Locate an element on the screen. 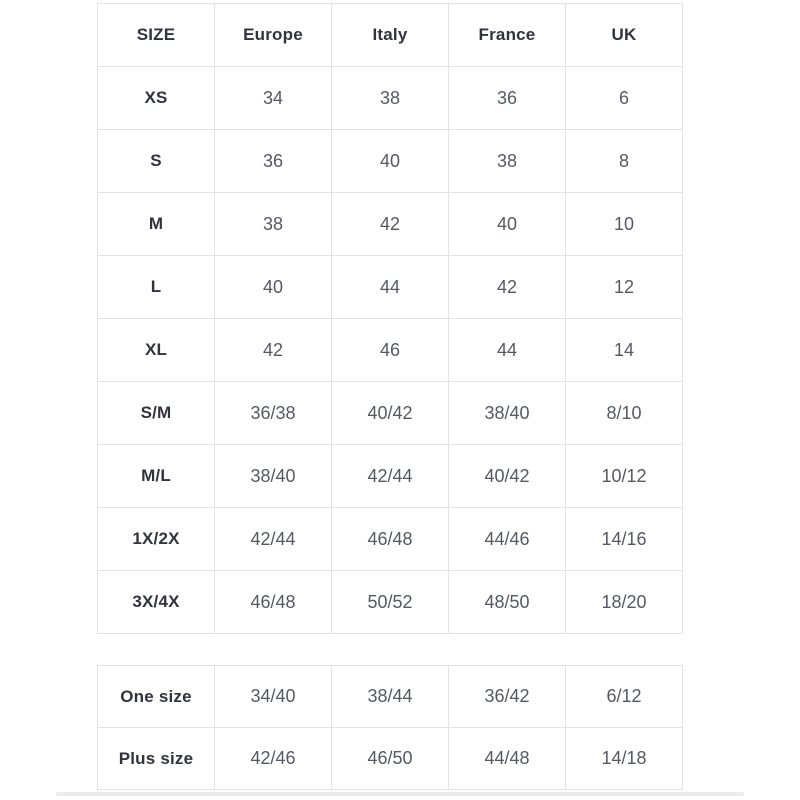  value-cell: 8 is located at coordinates (624, 161).